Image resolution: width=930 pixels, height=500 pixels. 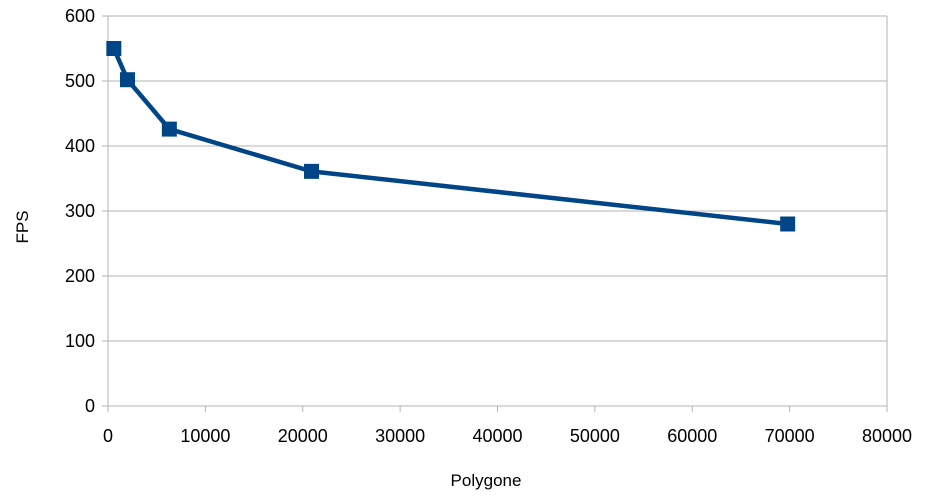 What do you see at coordinates (205, 436) in the screenshot?
I see `x-tick-label-10000: 10000` at bounding box center [205, 436].